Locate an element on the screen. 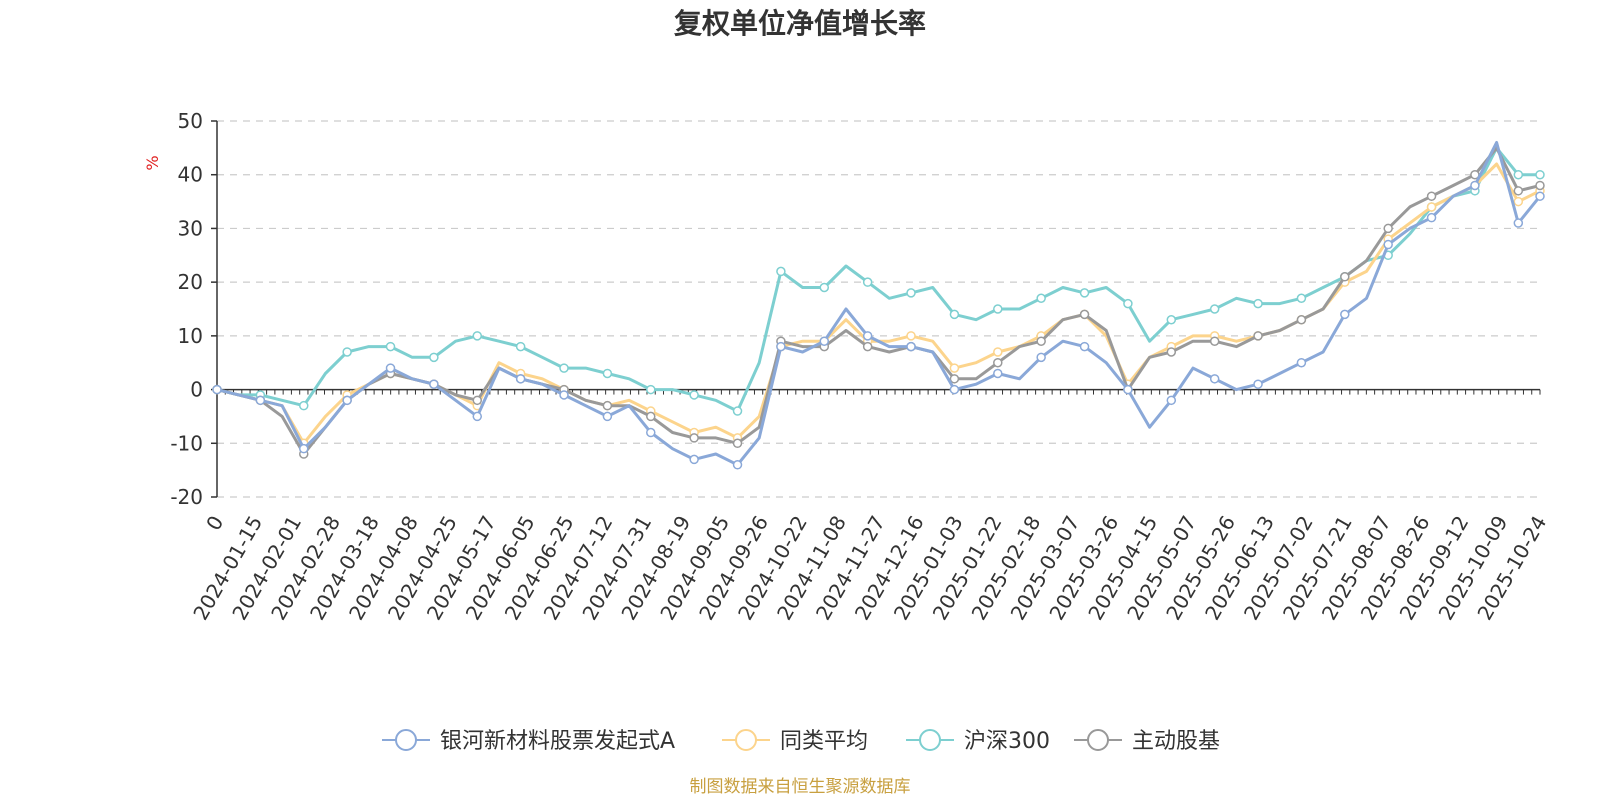 This screenshot has width=1600, height=800. legend-label: 主动股基 is located at coordinates (1176, 741).